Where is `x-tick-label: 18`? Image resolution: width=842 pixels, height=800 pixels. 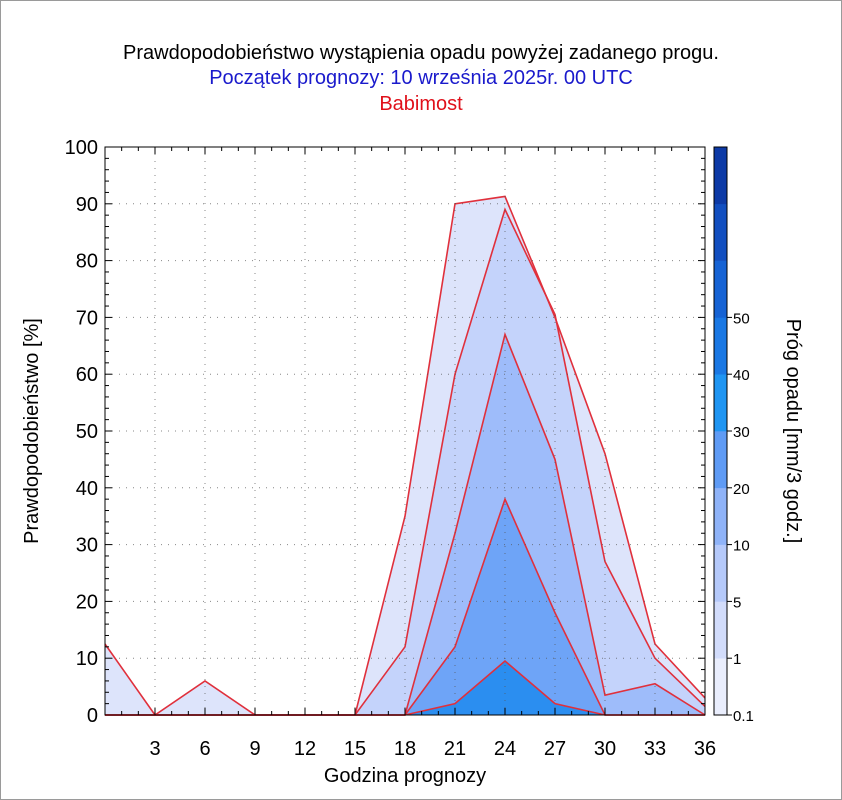
x-tick-label: 18 is located at coordinates (405, 749).